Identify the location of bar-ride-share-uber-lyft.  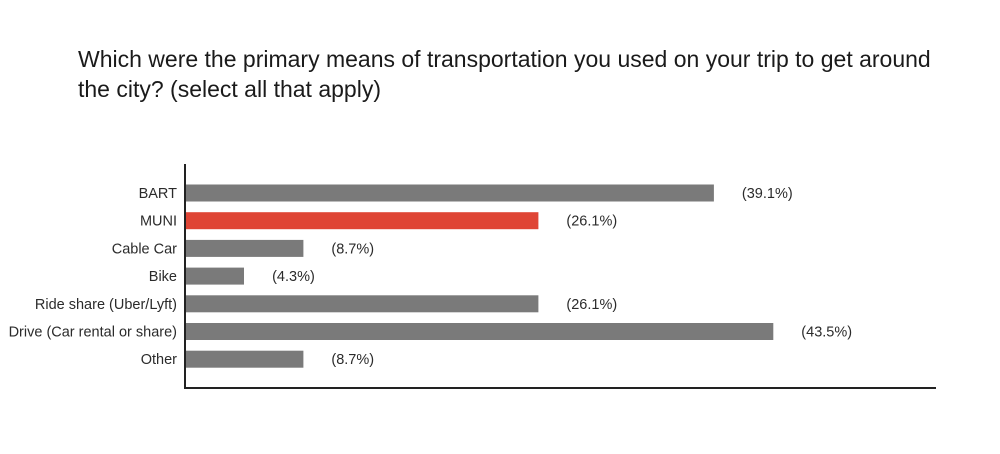
(362, 304).